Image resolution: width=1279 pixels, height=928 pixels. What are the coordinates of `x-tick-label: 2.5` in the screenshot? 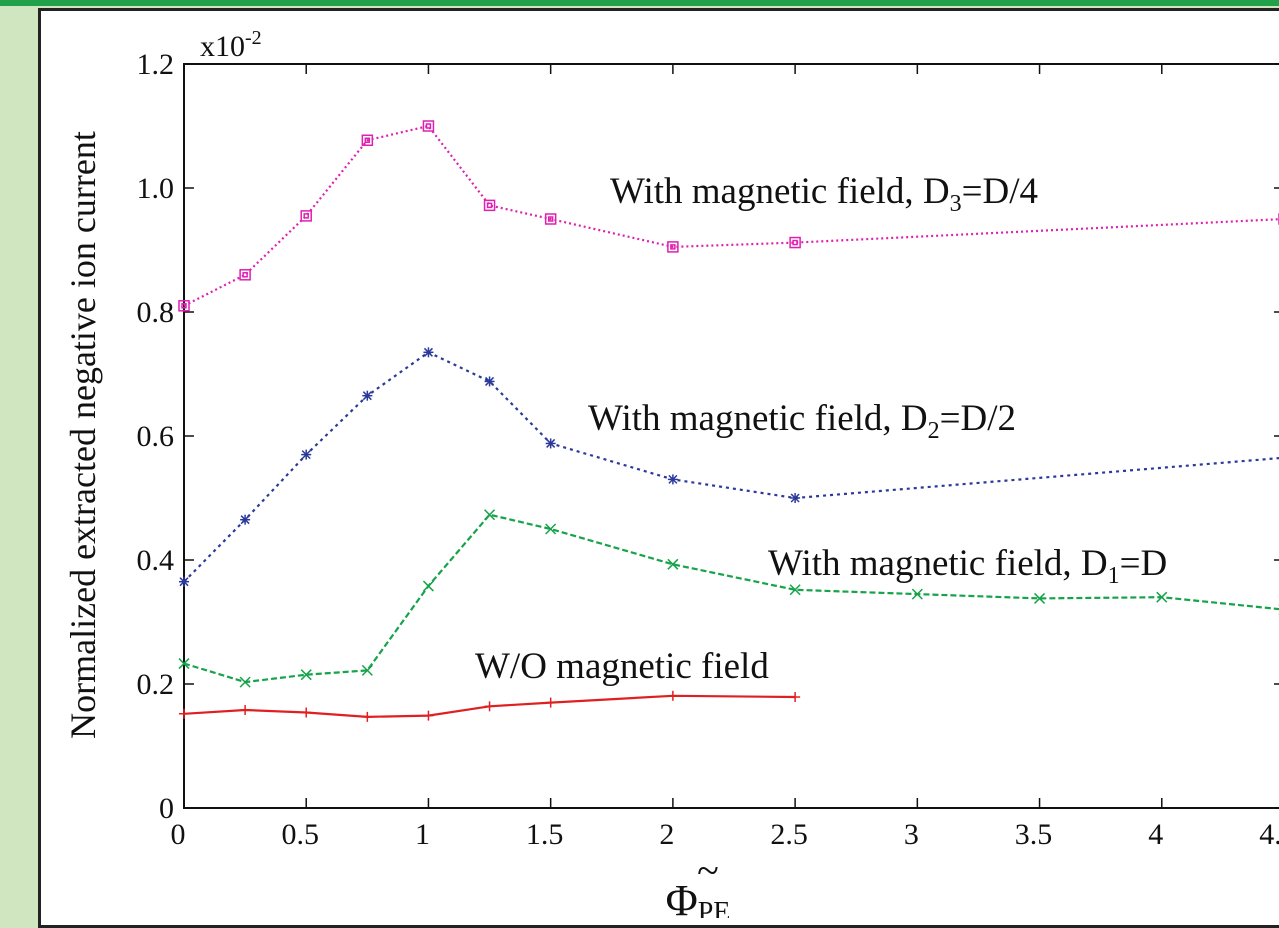 It's located at (789, 834).